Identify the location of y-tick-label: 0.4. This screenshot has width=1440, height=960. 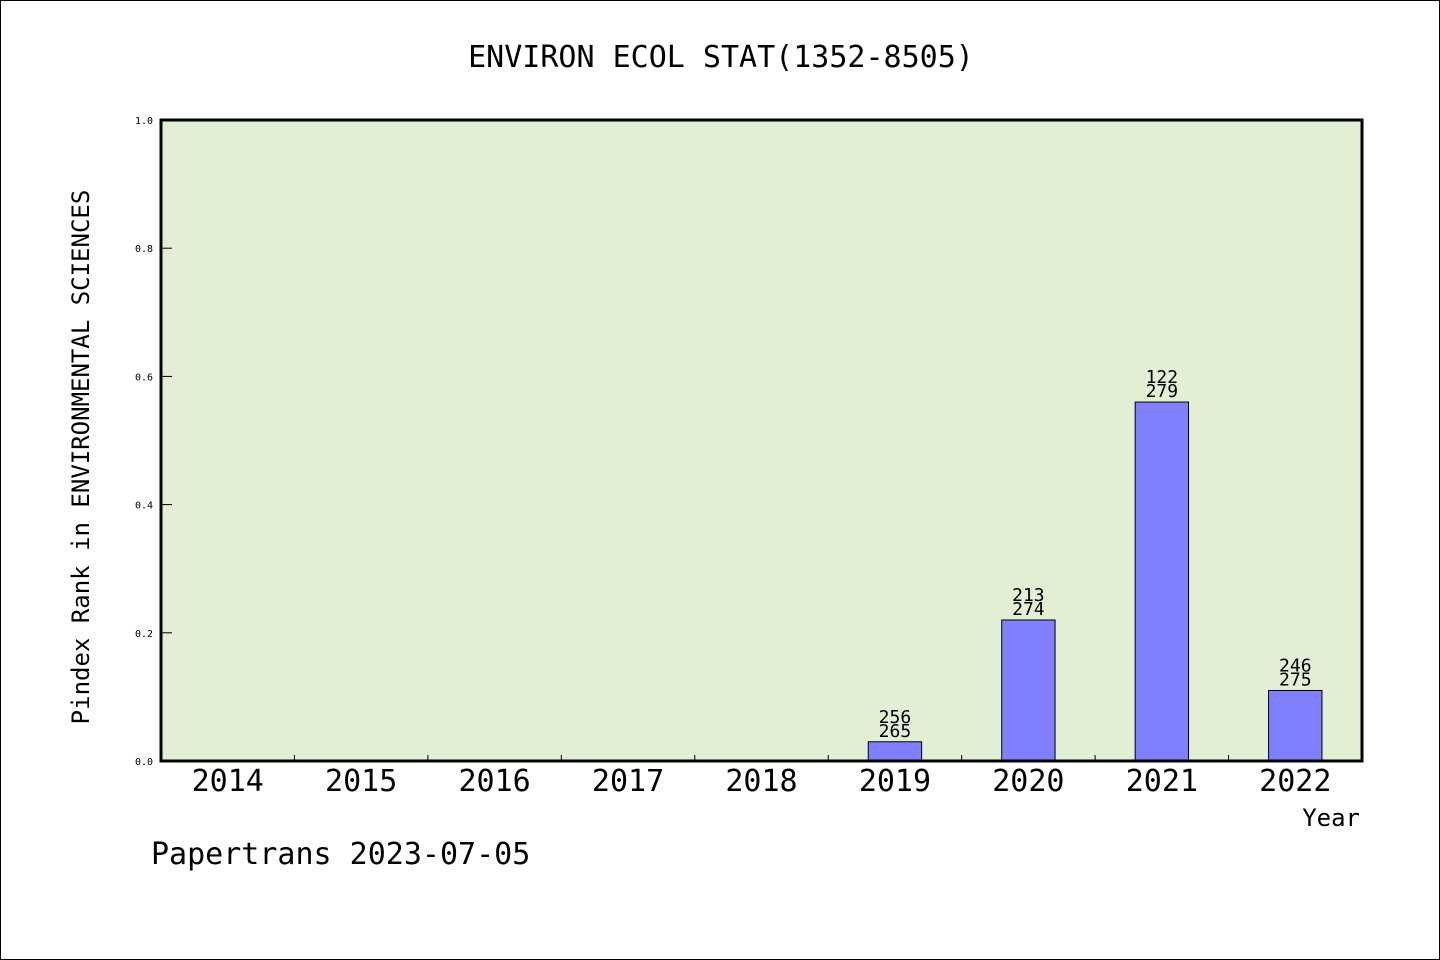
(144, 506).